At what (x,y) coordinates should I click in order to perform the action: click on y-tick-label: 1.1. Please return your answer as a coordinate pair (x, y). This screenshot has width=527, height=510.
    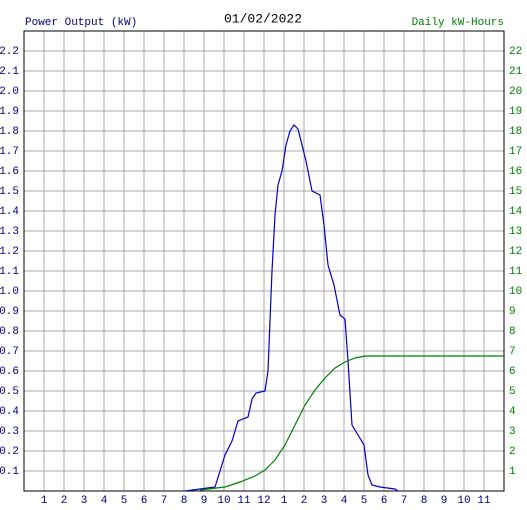
    Looking at the image, I should click on (9, 272).